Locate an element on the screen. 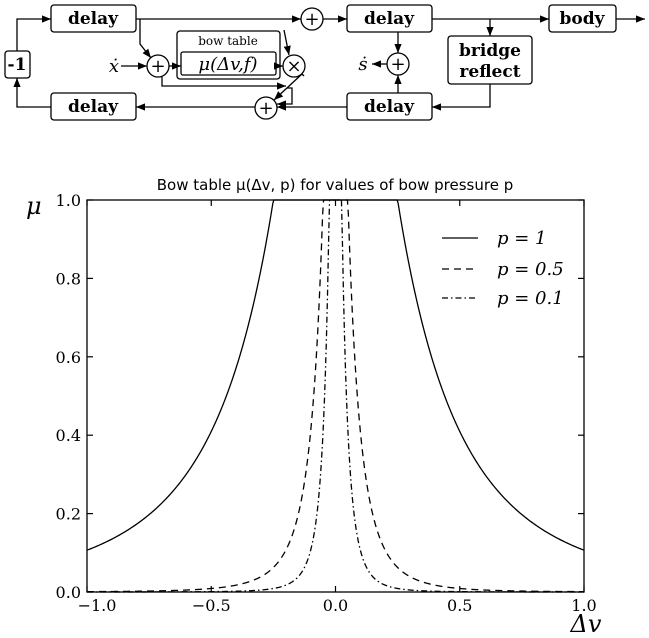  legend: p = 1 p = 0.5 p = 0.1 is located at coordinates (503, 268).